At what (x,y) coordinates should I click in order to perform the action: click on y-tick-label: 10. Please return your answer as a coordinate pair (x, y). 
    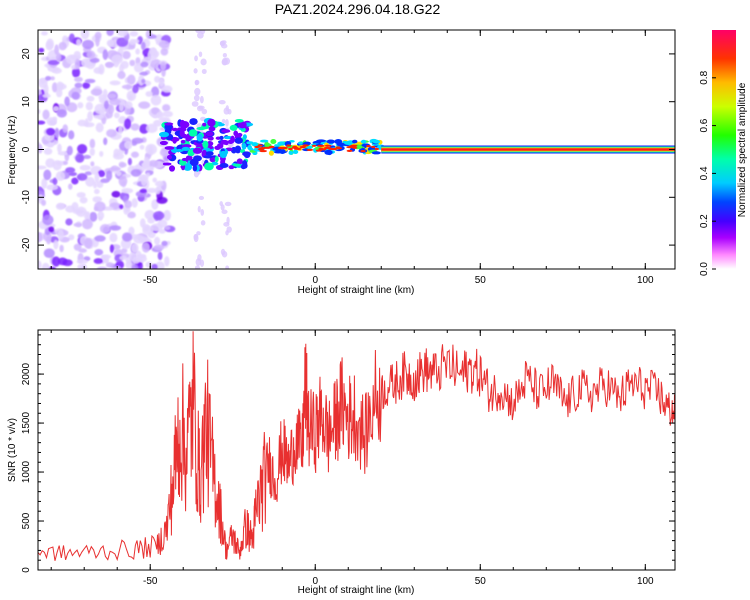
    Looking at the image, I should click on (26, 102).